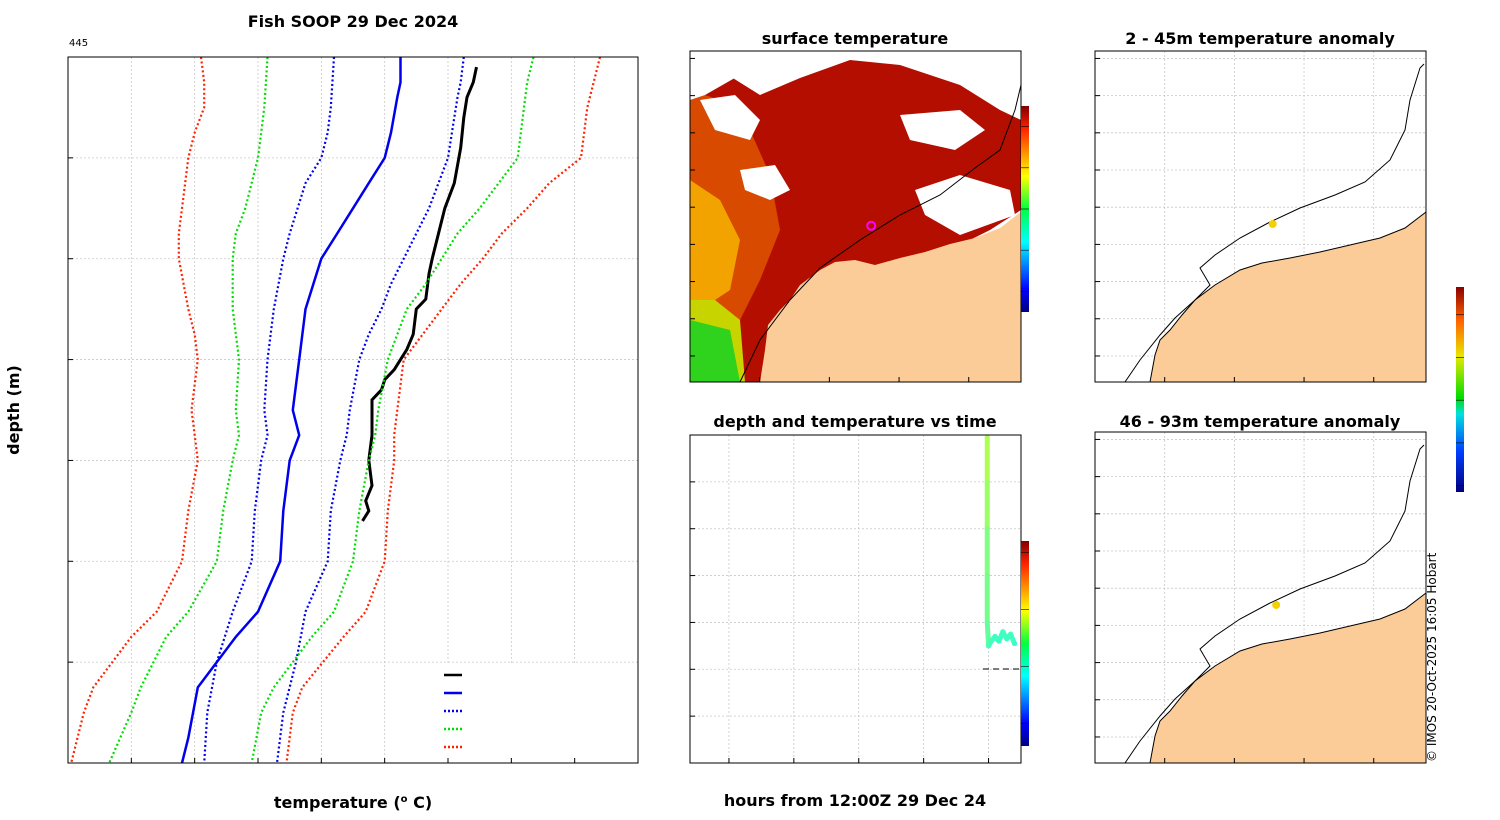 This screenshot has height=820, width=1500. Describe the element at coordinates (1432, 657) in the screenshot. I see `credit-text: © IMOS 20-Oct-2025 16:05 Hobart` at that location.